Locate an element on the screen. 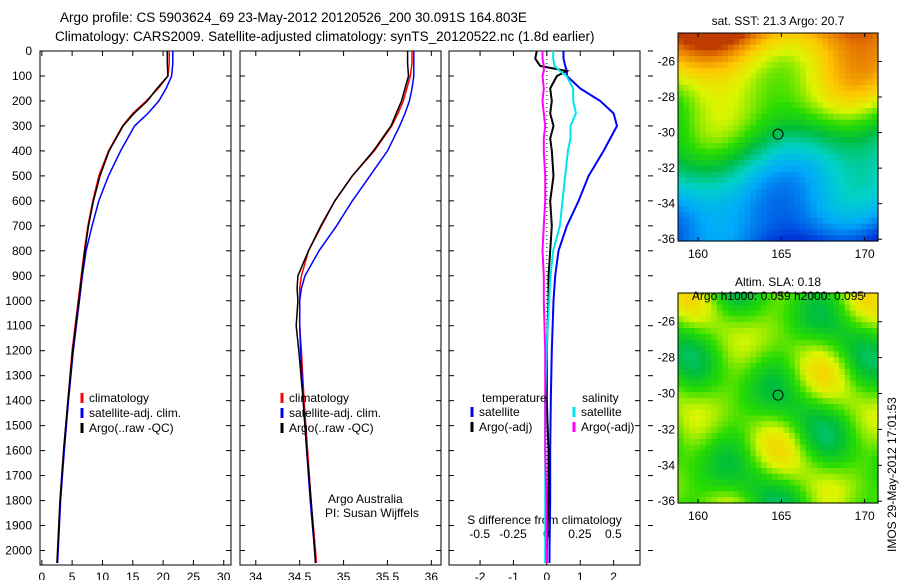 The image size is (900, 580). map-y-tick-label: -36 is located at coordinates (667, 239).